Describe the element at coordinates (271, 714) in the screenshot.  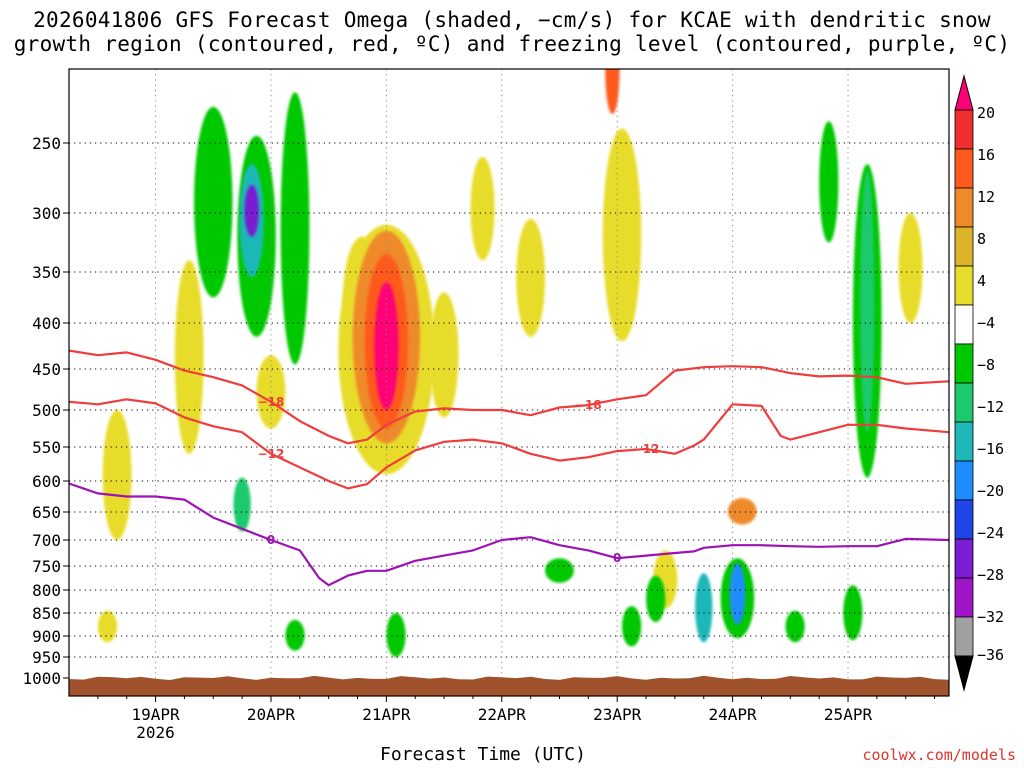
I see `x-tick-label-20APR: 20APR` at that location.